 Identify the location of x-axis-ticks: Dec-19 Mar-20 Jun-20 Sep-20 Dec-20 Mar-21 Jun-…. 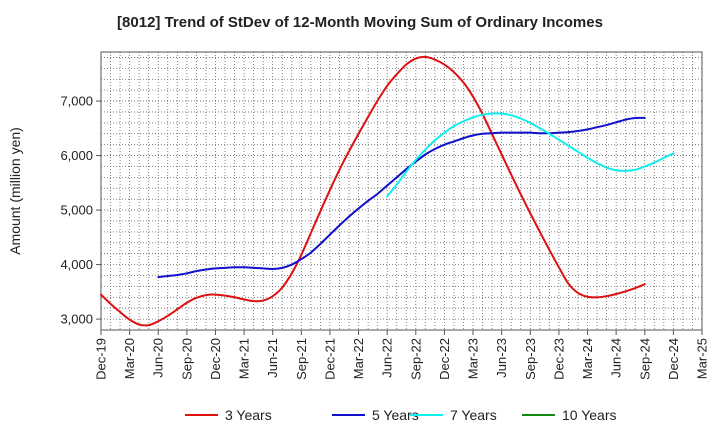
(402, 355).